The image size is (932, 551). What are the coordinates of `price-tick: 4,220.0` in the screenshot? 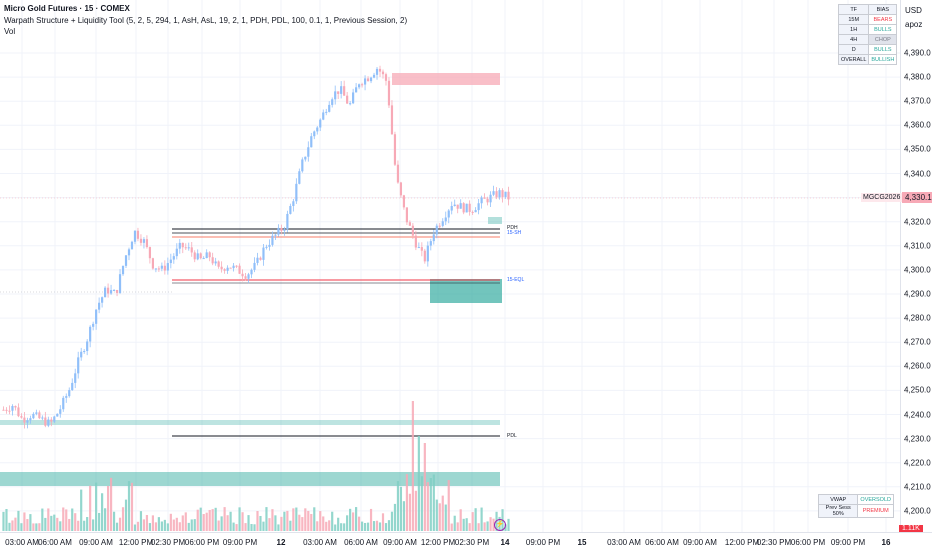 It's located at (917, 463).